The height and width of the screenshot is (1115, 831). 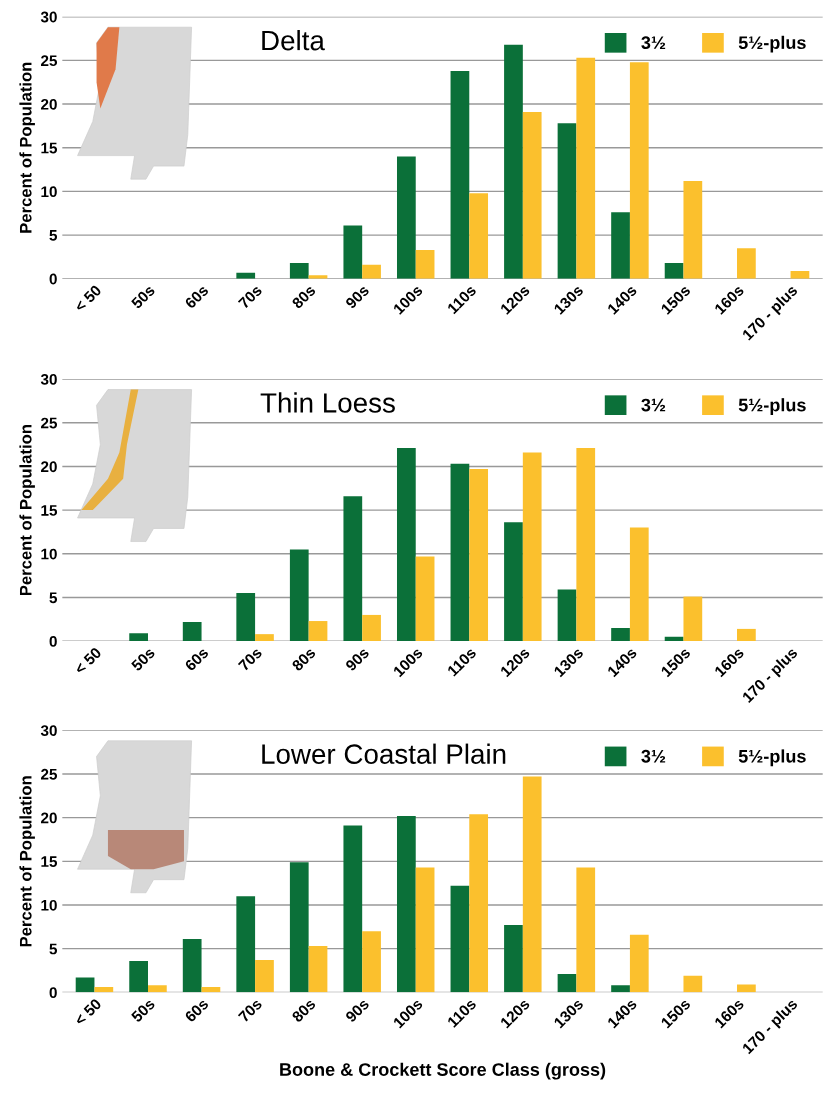 I want to click on x-axis-title: Boone & Crockett Score Class (gross), so click(x=443, y=1071).